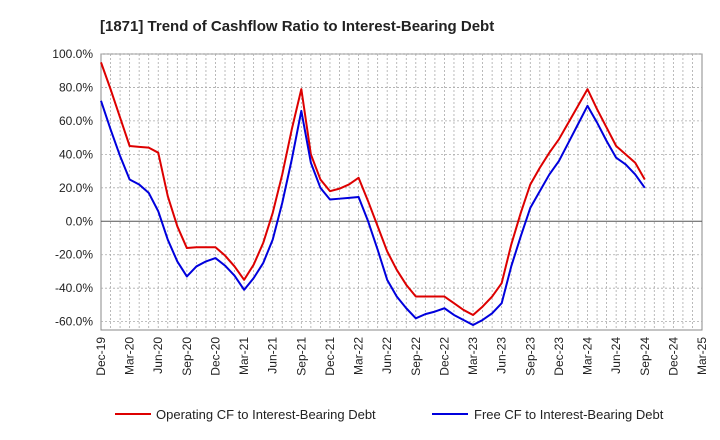 This screenshot has width=720, height=440. I want to click on y-tick-label: -20.0%, so click(74, 255).